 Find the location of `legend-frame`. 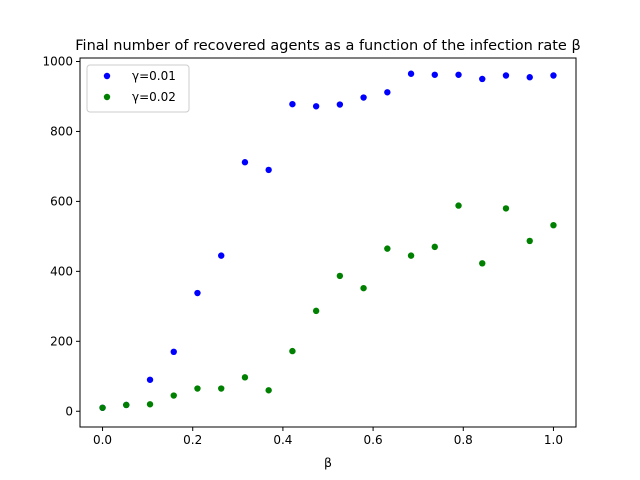

legend-frame is located at coordinates (138, 88).